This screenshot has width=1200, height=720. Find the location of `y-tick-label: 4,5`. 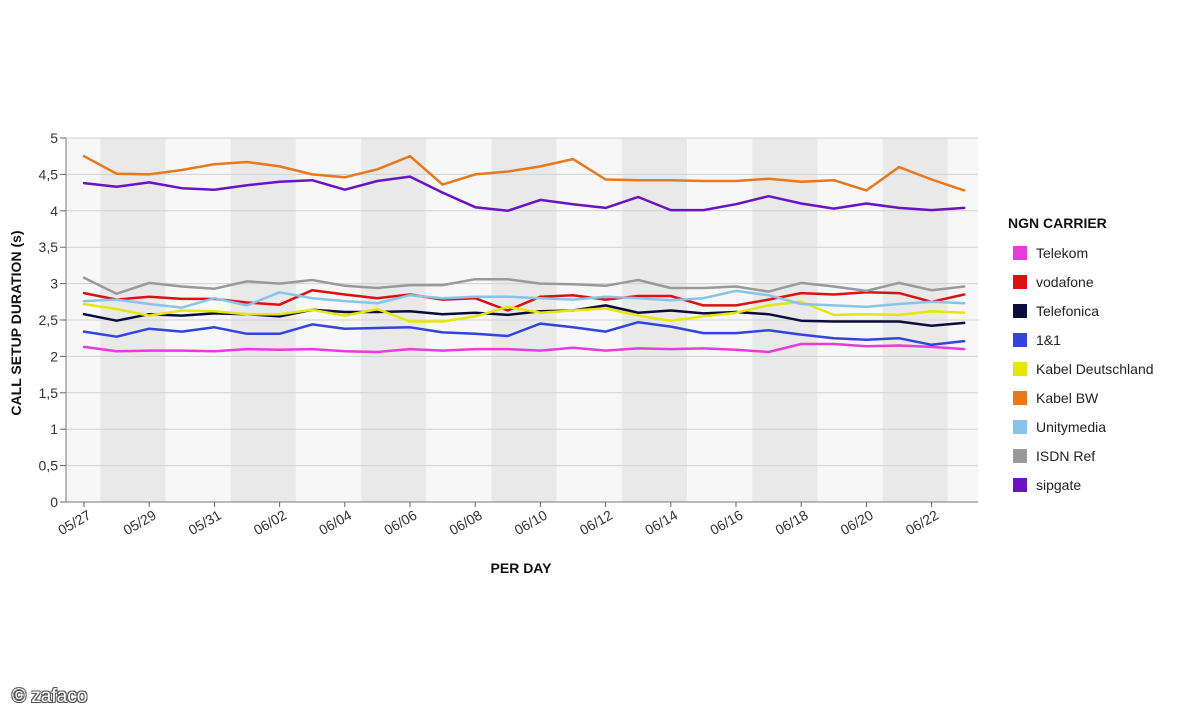

y-tick-label: 4,5 is located at coordinates (49, 174).